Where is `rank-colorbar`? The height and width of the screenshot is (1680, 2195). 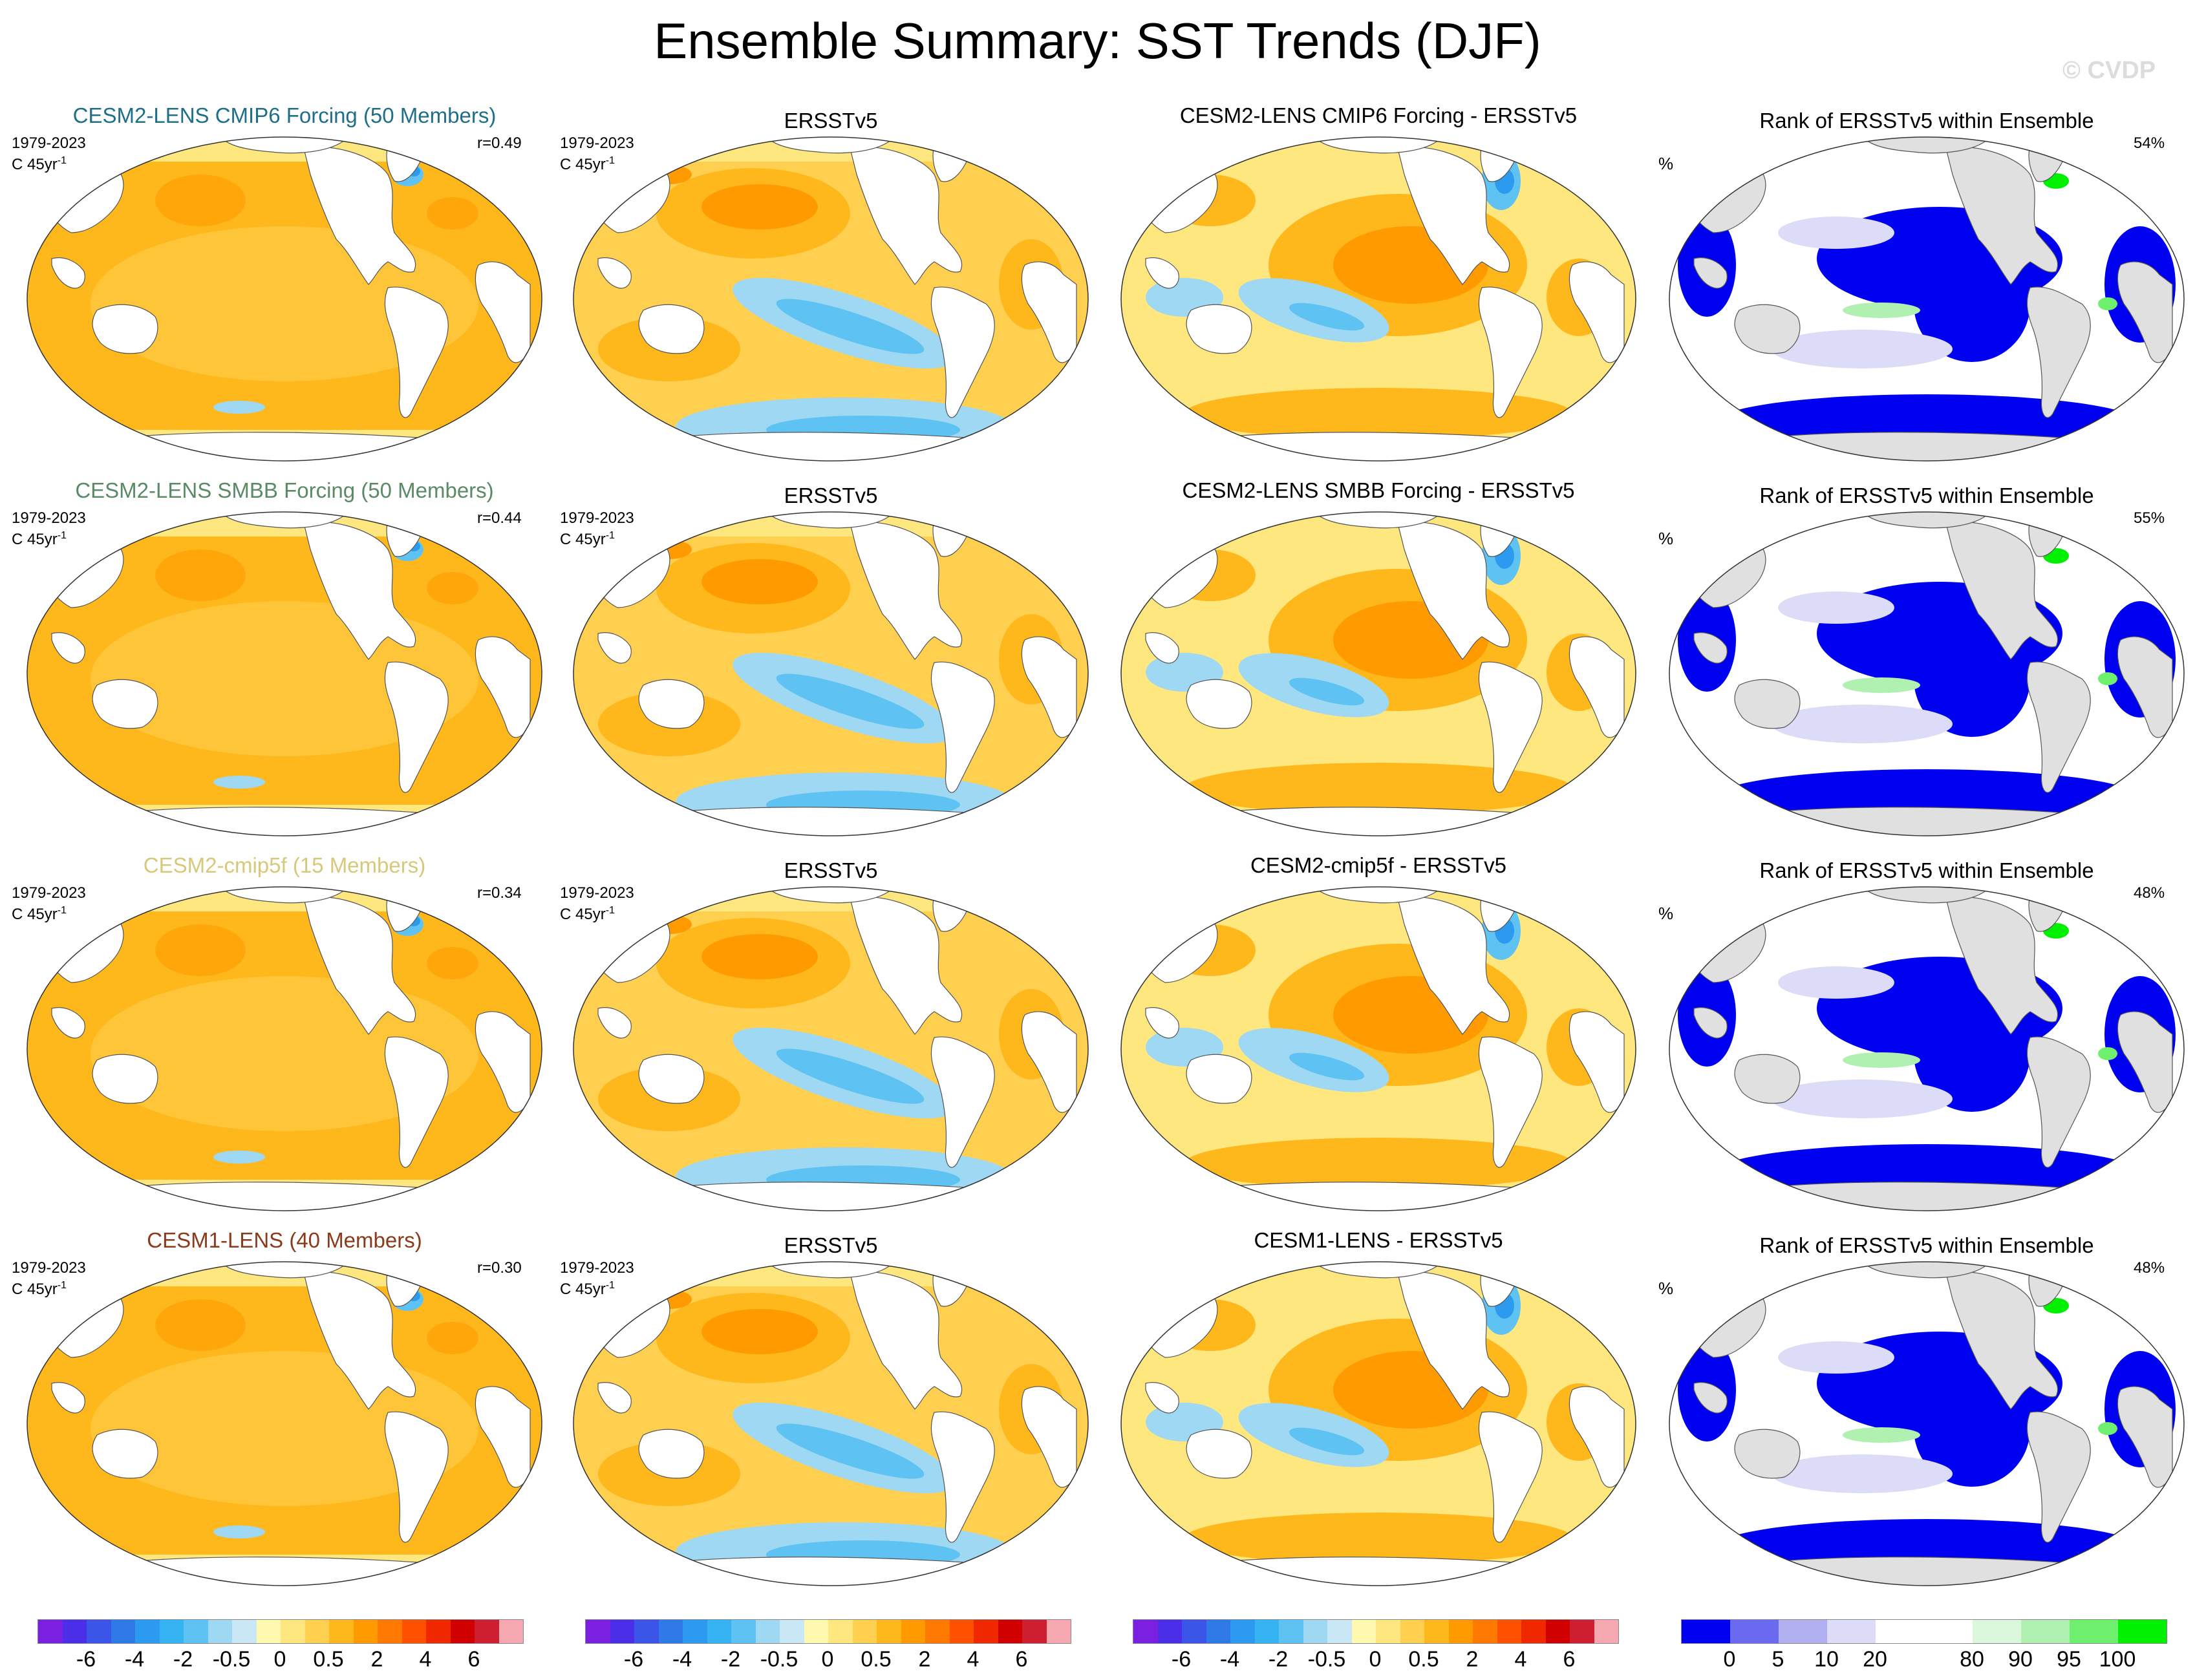
rank-colorbar is located at coordinates (1924, 1632).